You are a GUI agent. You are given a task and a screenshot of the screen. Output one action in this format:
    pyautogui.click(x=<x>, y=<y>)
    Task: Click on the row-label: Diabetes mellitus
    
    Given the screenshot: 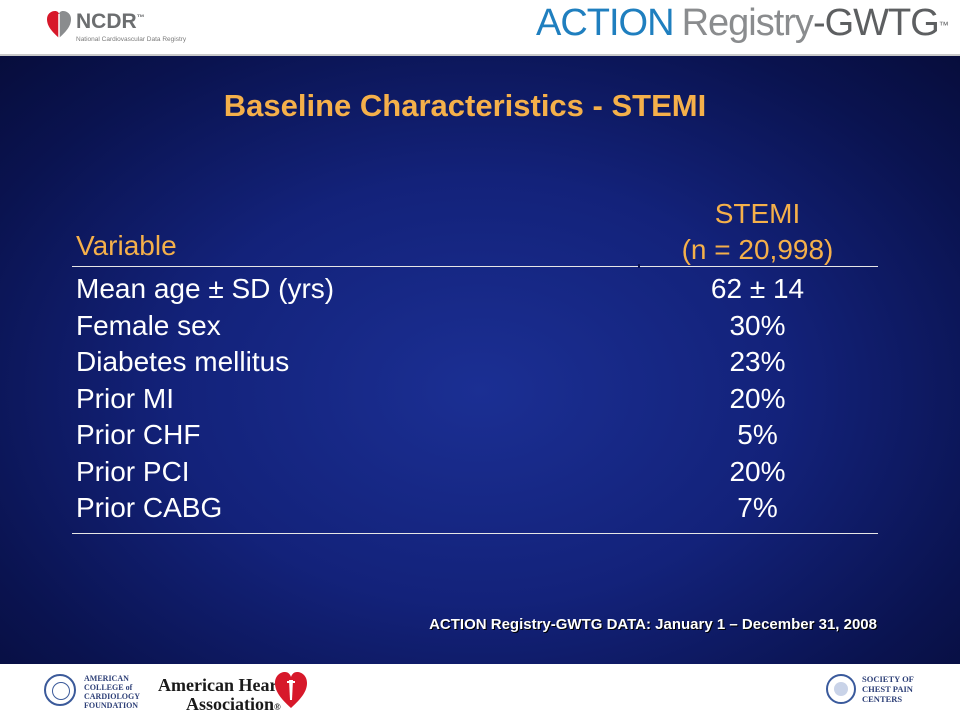 What is the action you would take?
    pyautogui.click(x=183, y=361)
    